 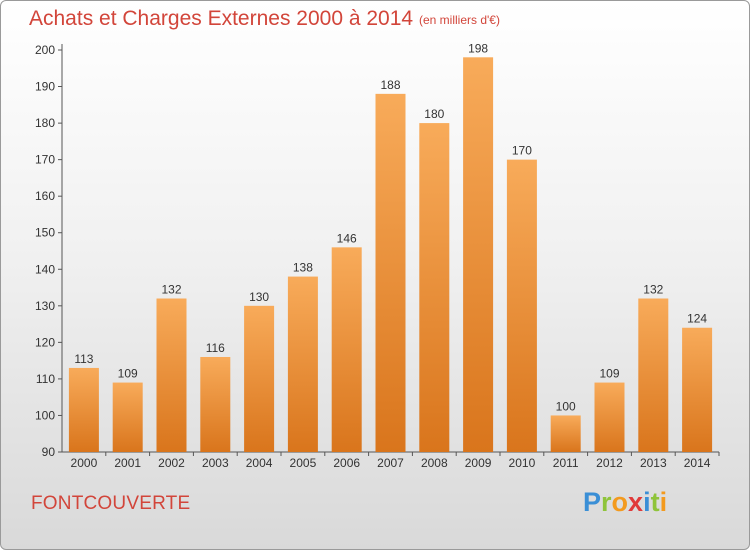 What do you see at coordinates (566, 463) in the screenshot?
I see `x-tick-label-2011: 2011` at bounding box center [566, 463].